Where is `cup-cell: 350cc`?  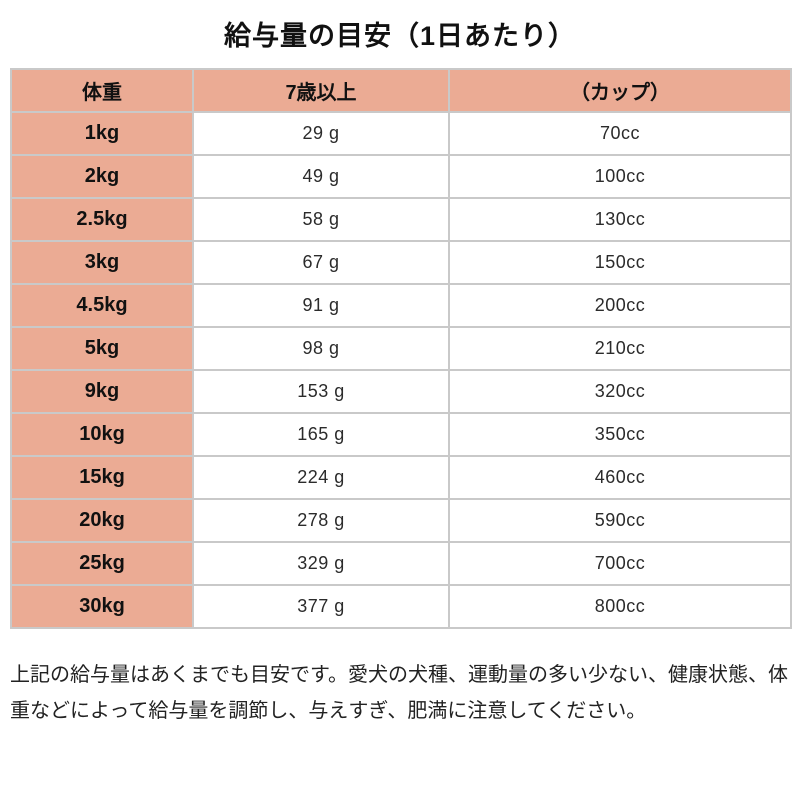
cup-cell: 350cc is located at coordinates (620, 434).